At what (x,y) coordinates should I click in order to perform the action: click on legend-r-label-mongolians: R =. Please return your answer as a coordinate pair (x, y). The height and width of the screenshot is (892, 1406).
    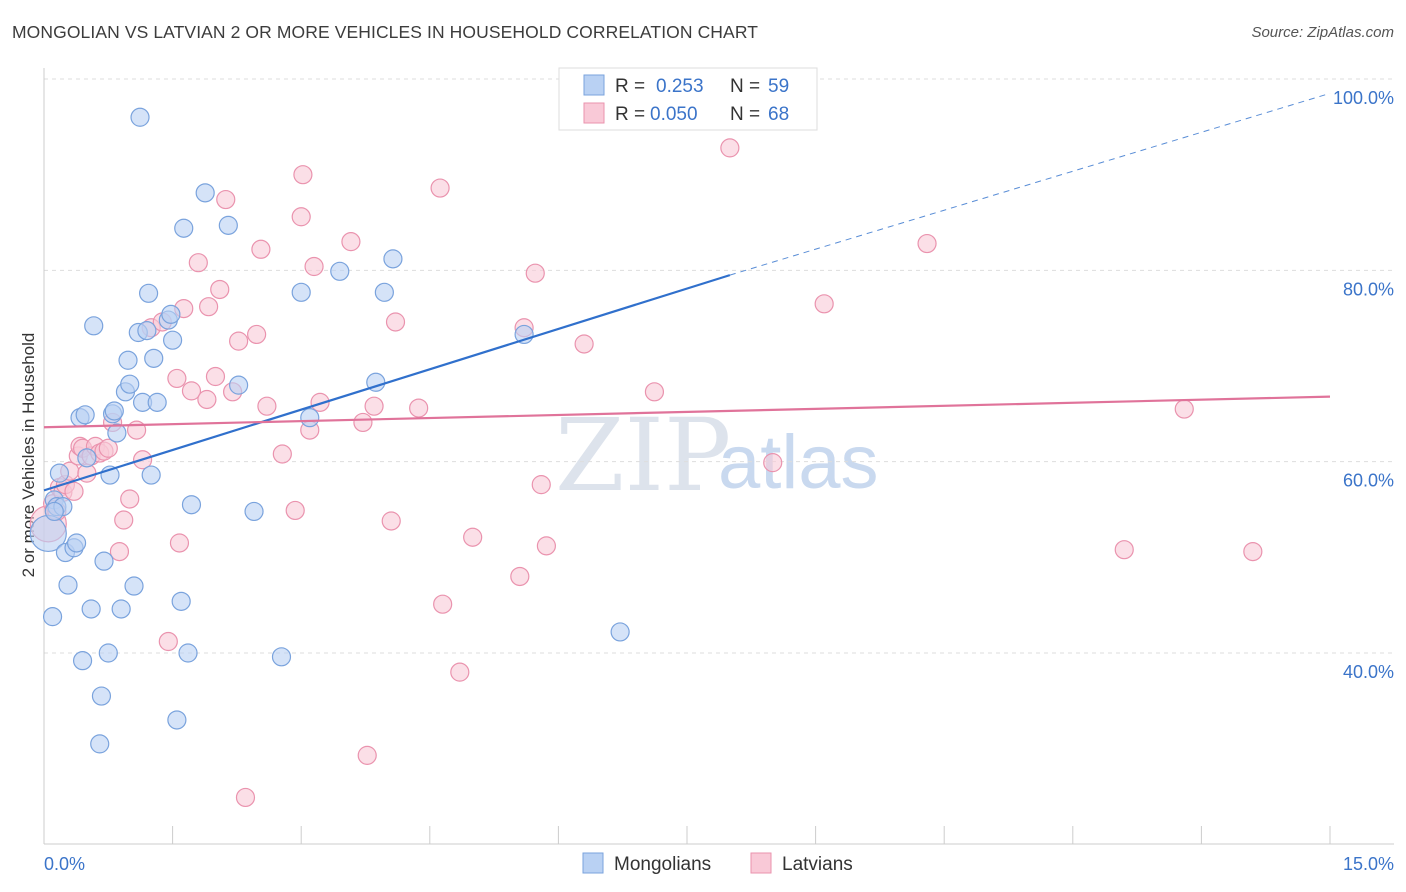
    Looking at the image, I should click on (630, 86).